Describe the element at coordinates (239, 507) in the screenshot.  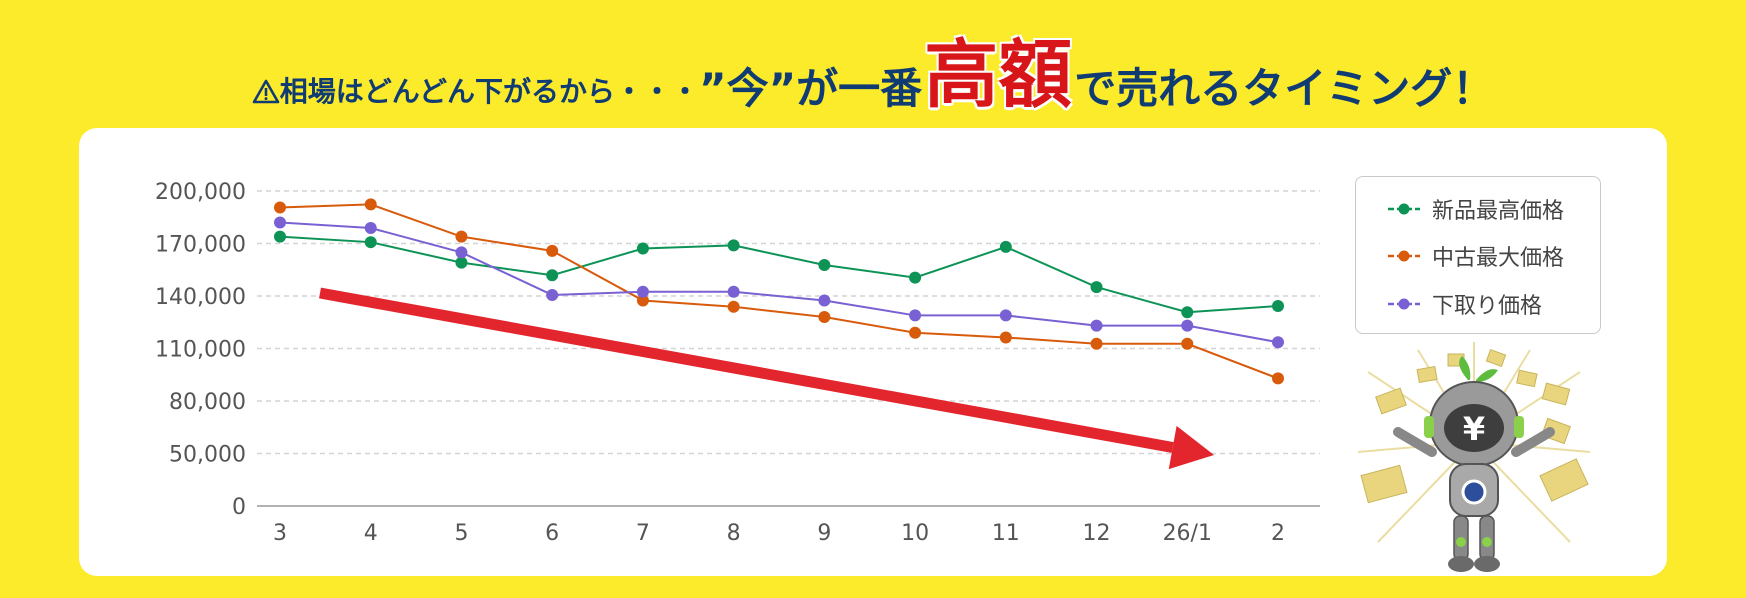
I see `y-tick-label: 0` at that location.